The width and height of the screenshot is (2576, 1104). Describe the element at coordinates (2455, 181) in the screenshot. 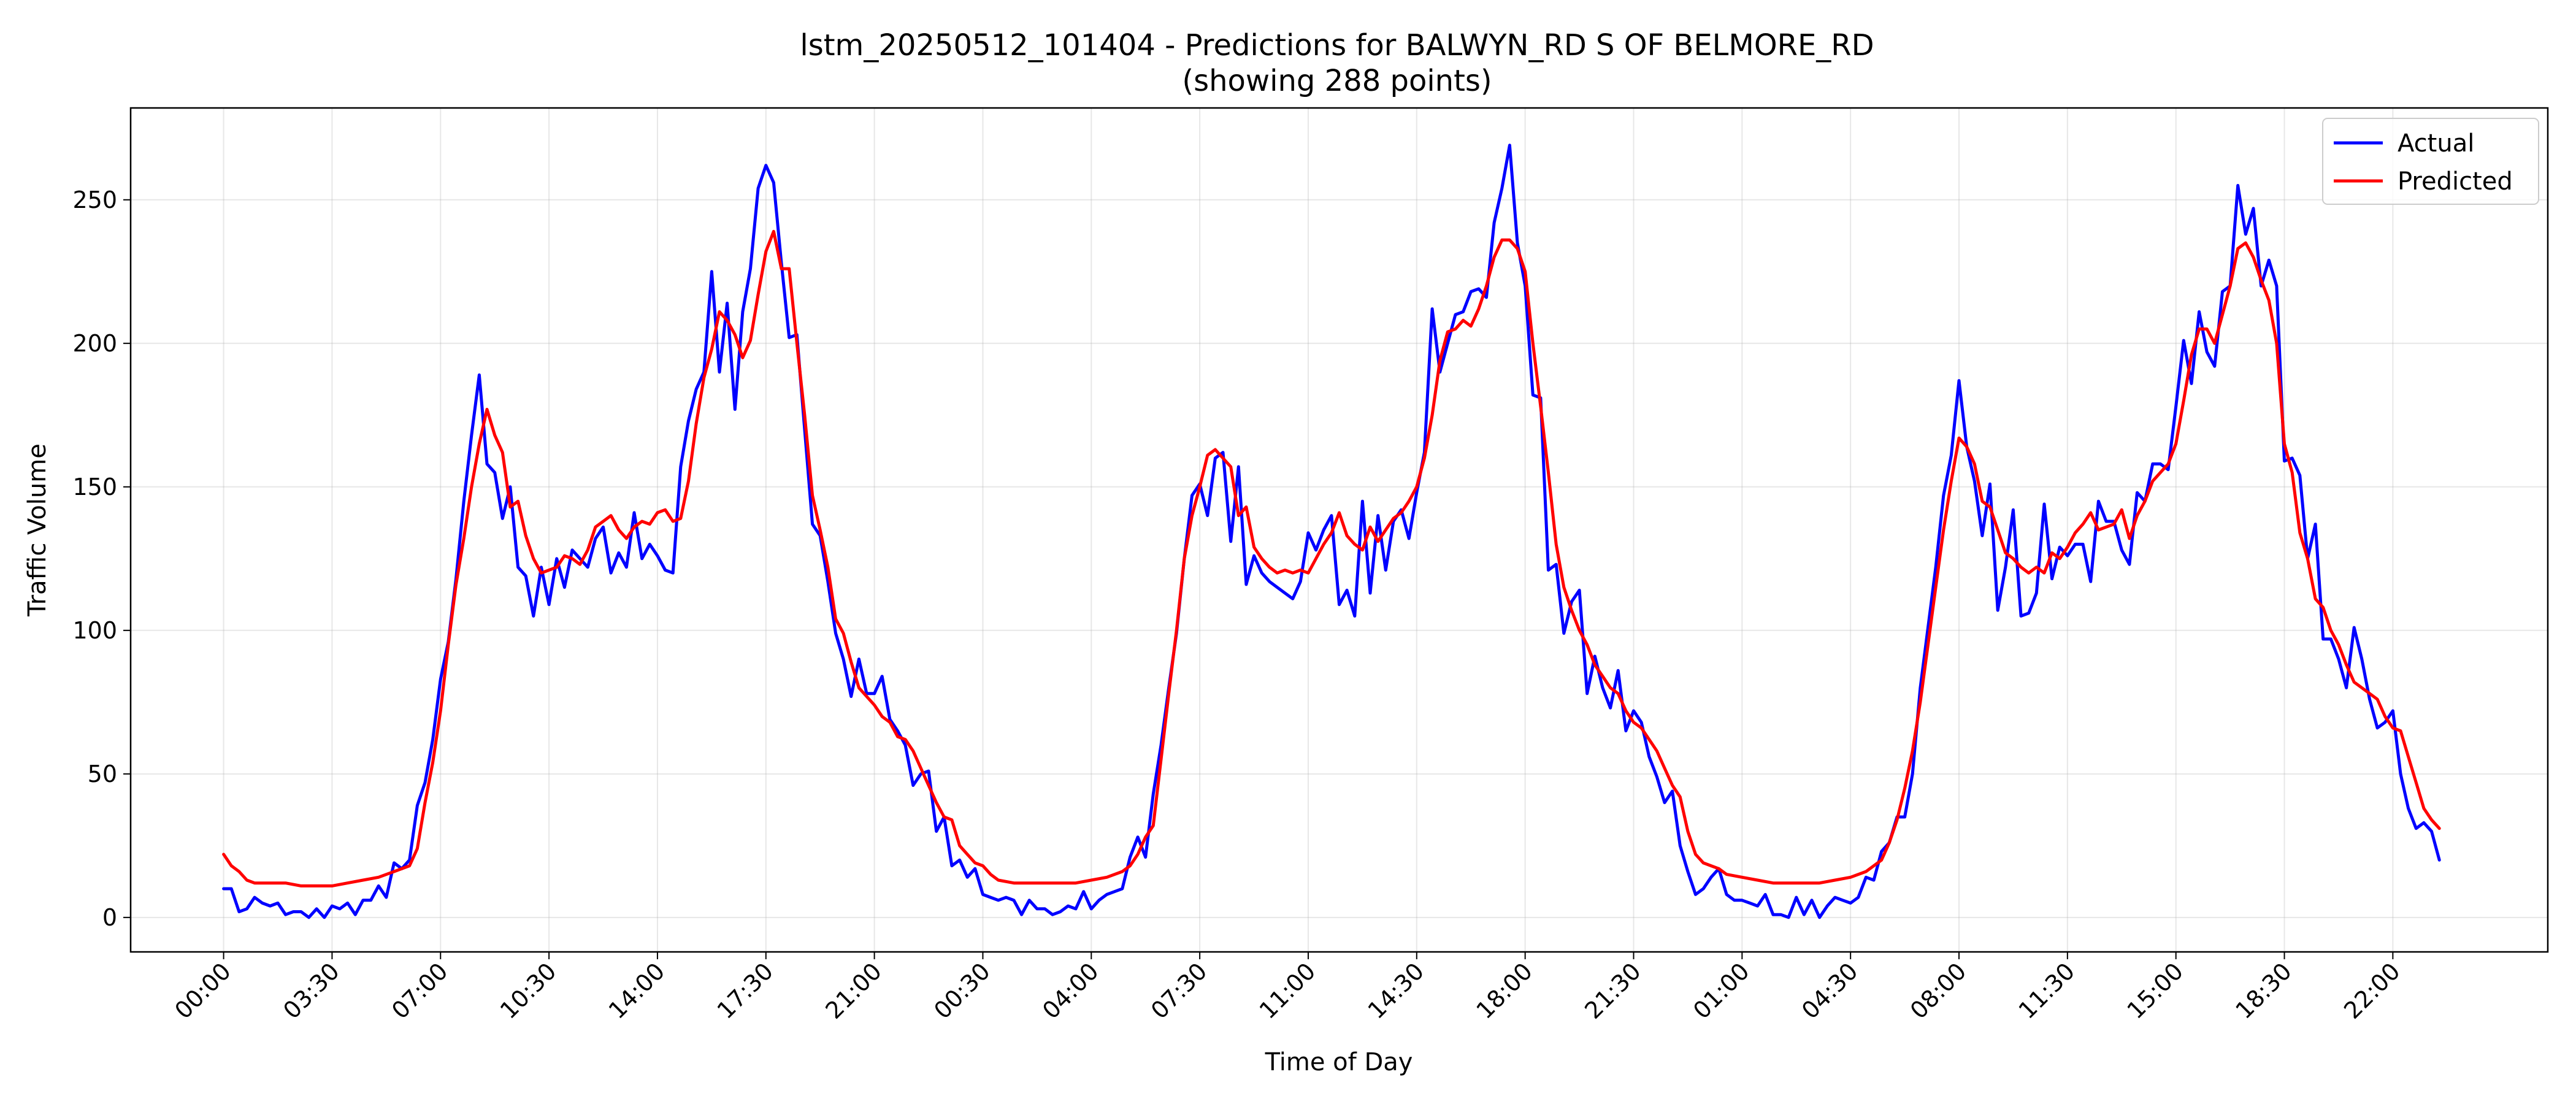

I see `legend-label-predicted: Predicted` at that location.